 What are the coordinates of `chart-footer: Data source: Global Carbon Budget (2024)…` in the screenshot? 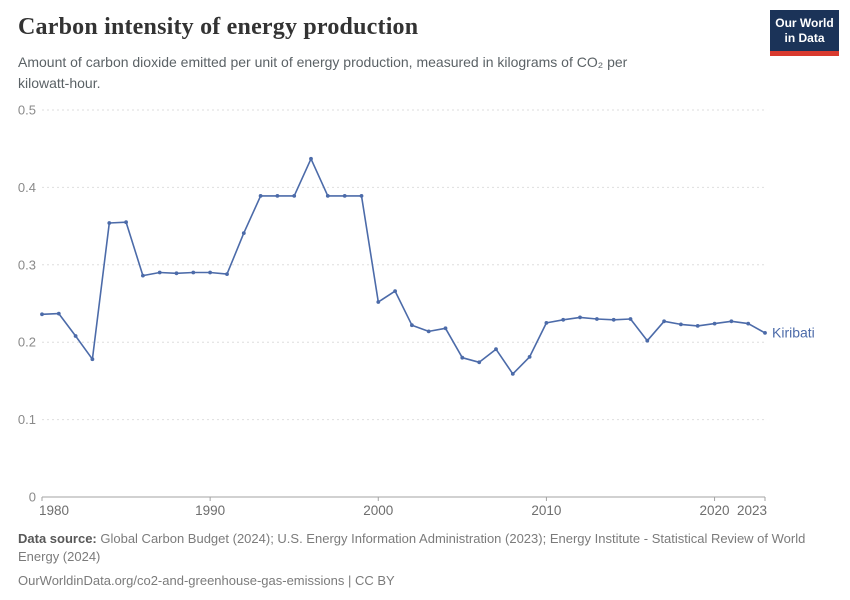 It's located at (424, 560).